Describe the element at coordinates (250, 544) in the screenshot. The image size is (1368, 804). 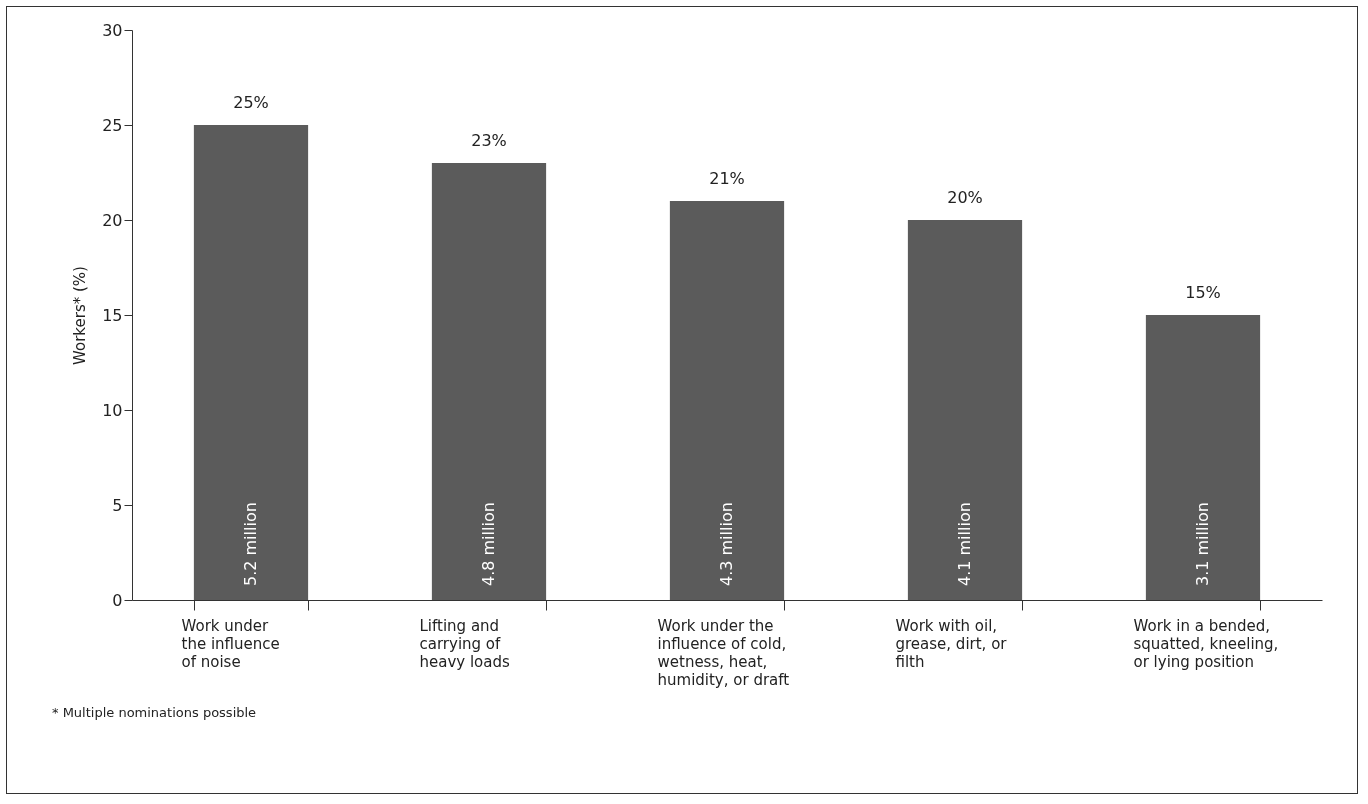
I see `annotation: 5.2 million` at that location.